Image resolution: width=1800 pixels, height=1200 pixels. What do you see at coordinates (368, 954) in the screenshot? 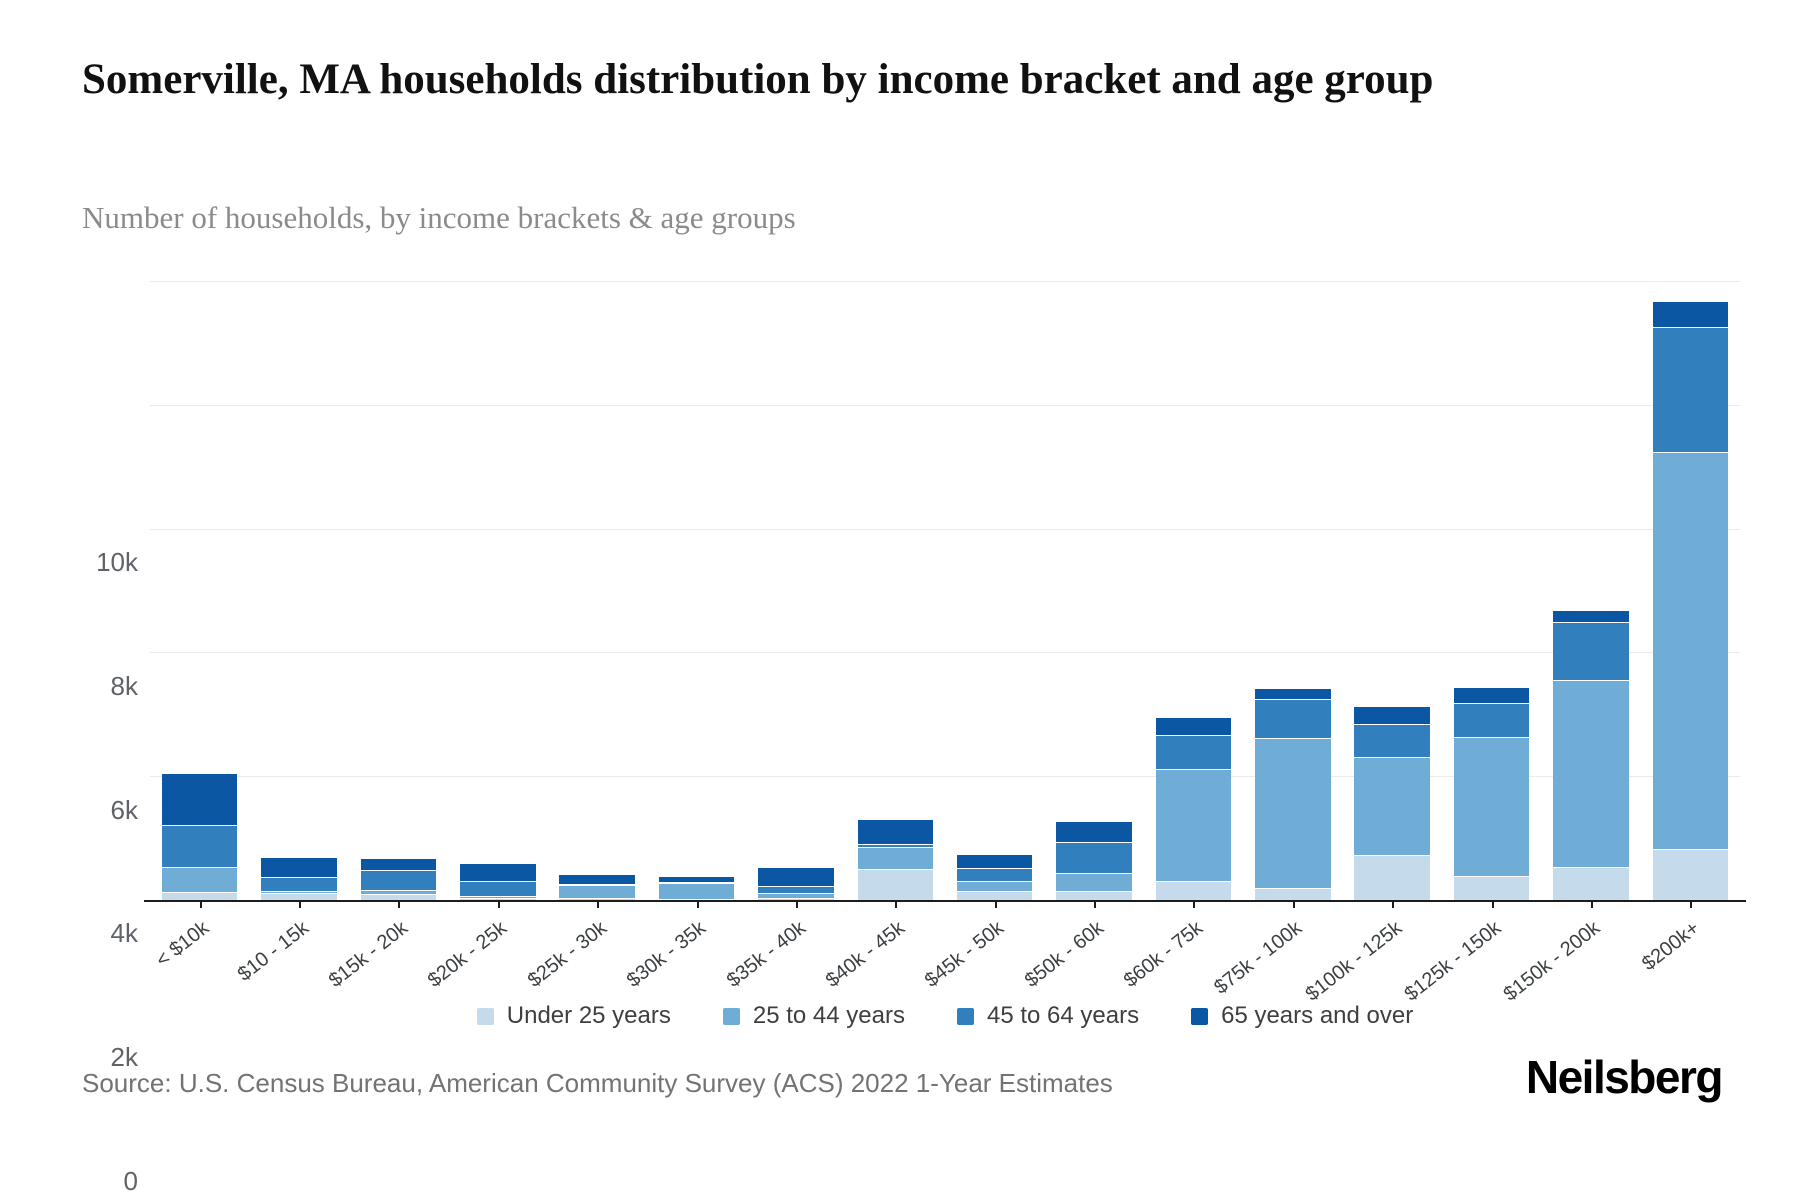
I see `x-axis-label: $15k - 20k` at bounding box center [368, 954].